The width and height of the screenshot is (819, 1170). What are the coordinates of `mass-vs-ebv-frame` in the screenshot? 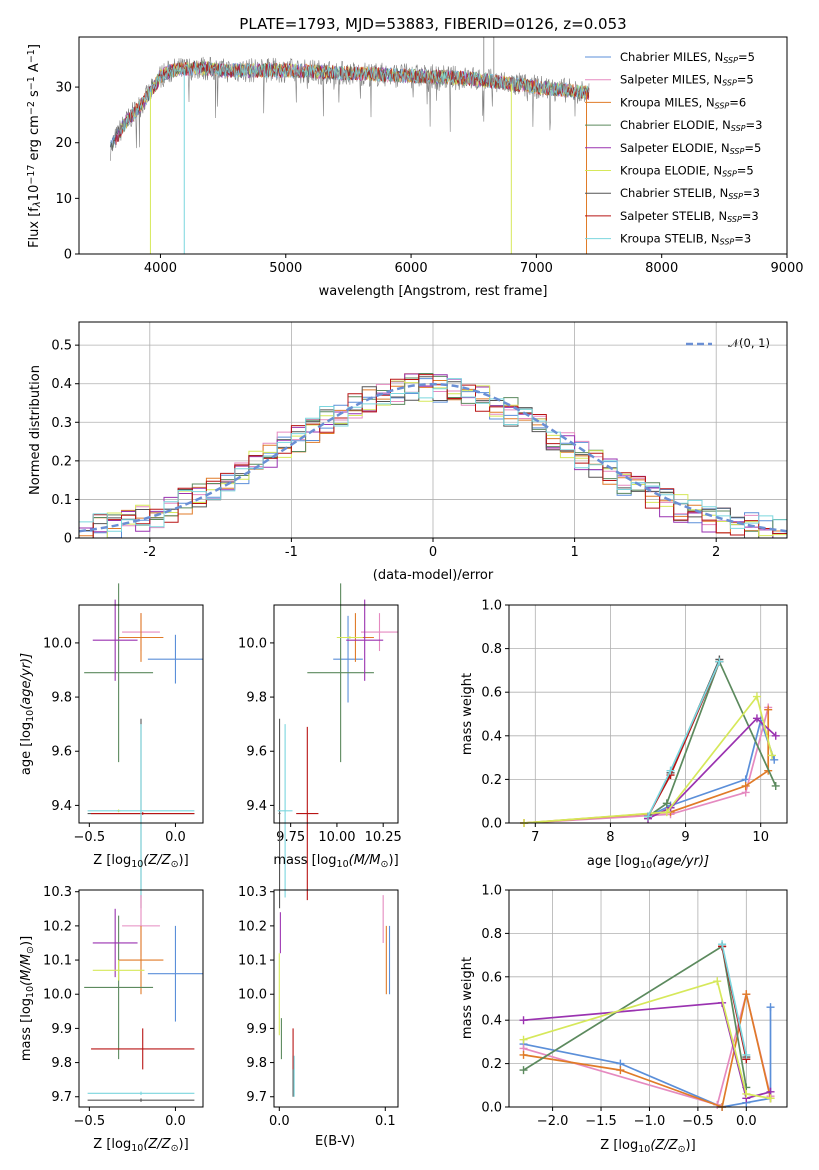 It's located at (336, 998).